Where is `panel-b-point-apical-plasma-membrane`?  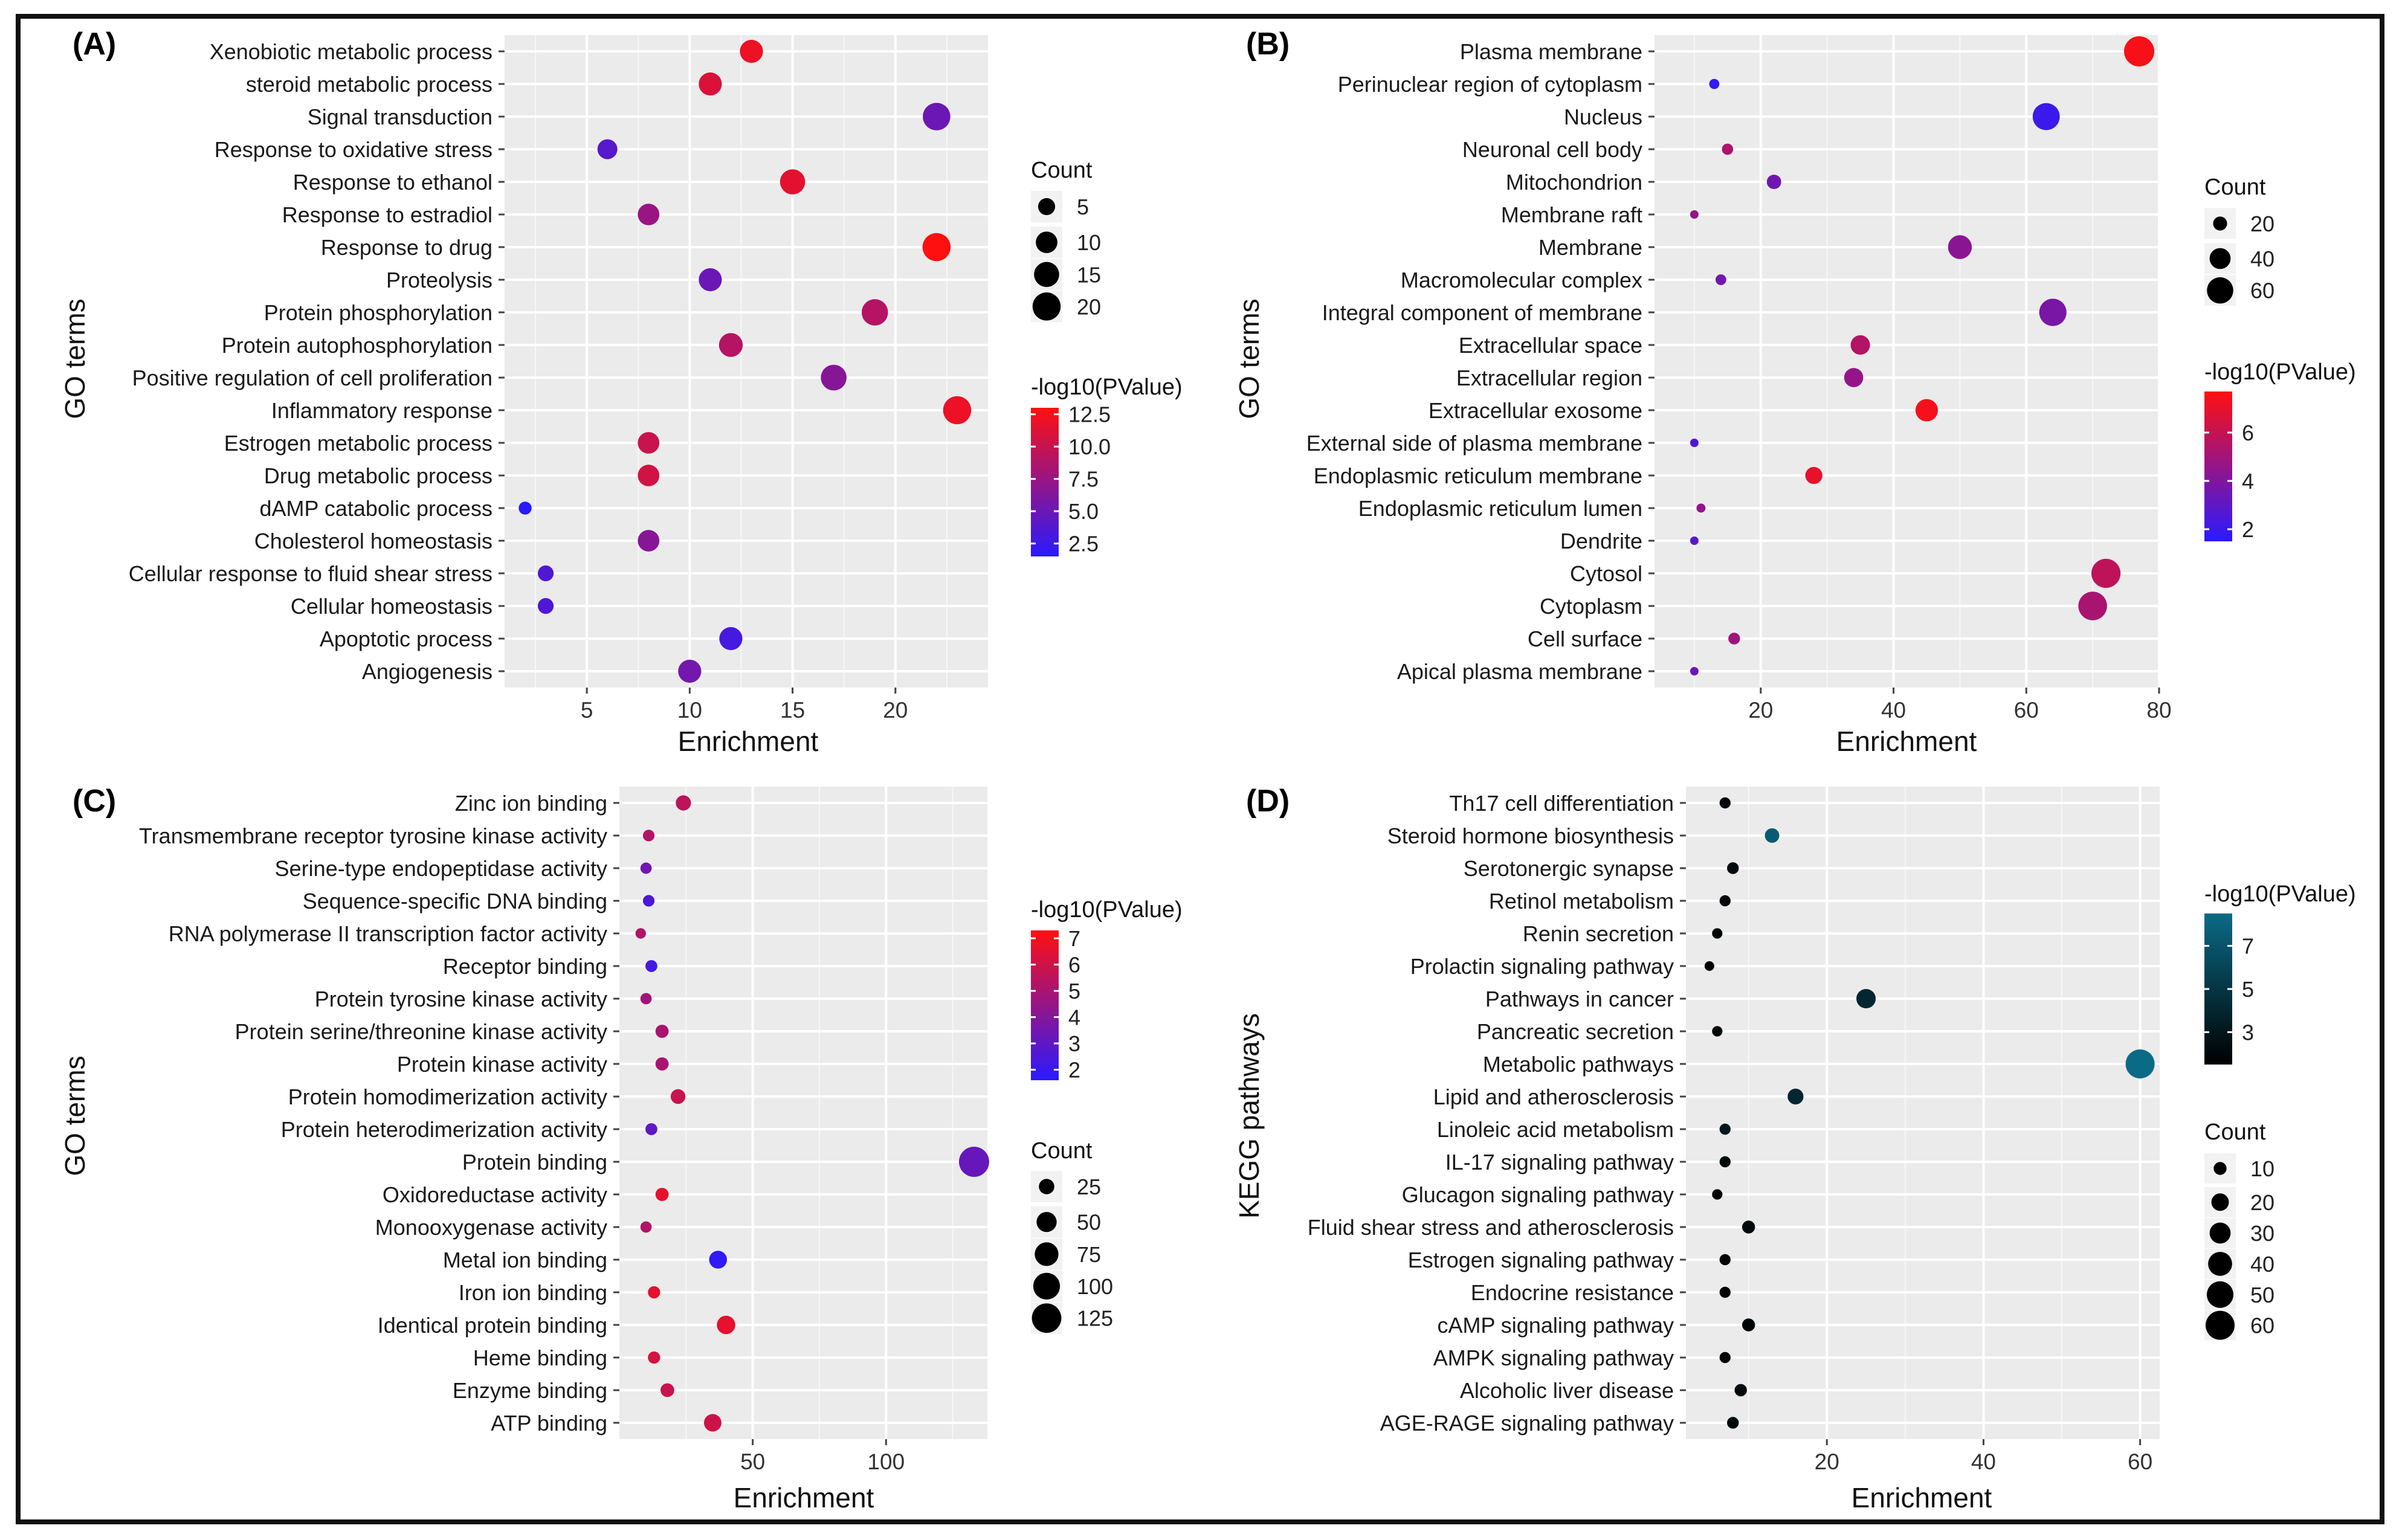
panel-b-point-apical-plasma-membrane is located at coordinates (1695, 671).